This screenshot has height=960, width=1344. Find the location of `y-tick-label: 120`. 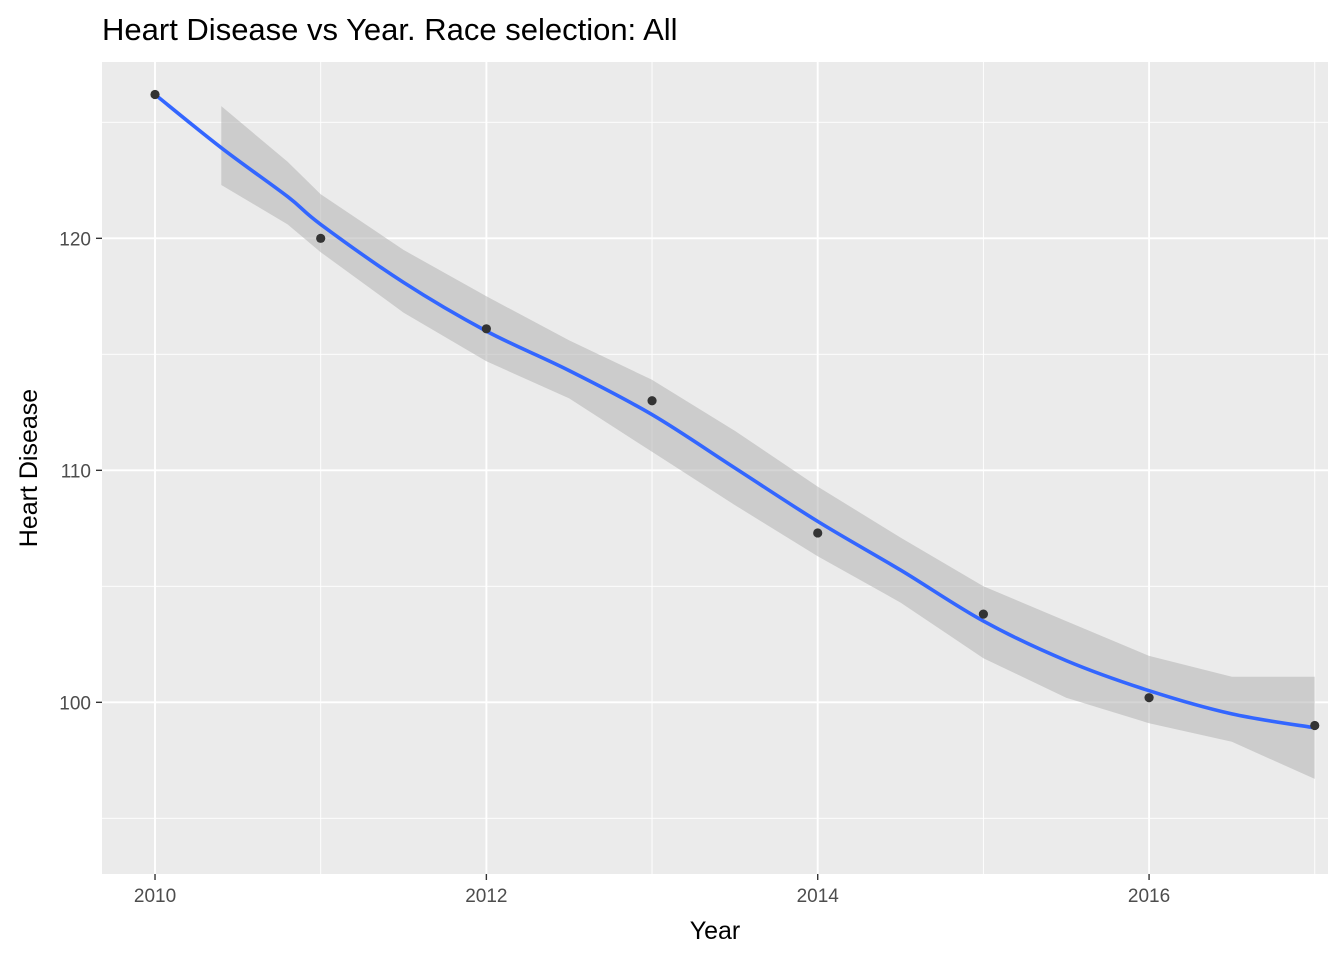

y-tick-label: 120 is located at coordinates (75, 239).